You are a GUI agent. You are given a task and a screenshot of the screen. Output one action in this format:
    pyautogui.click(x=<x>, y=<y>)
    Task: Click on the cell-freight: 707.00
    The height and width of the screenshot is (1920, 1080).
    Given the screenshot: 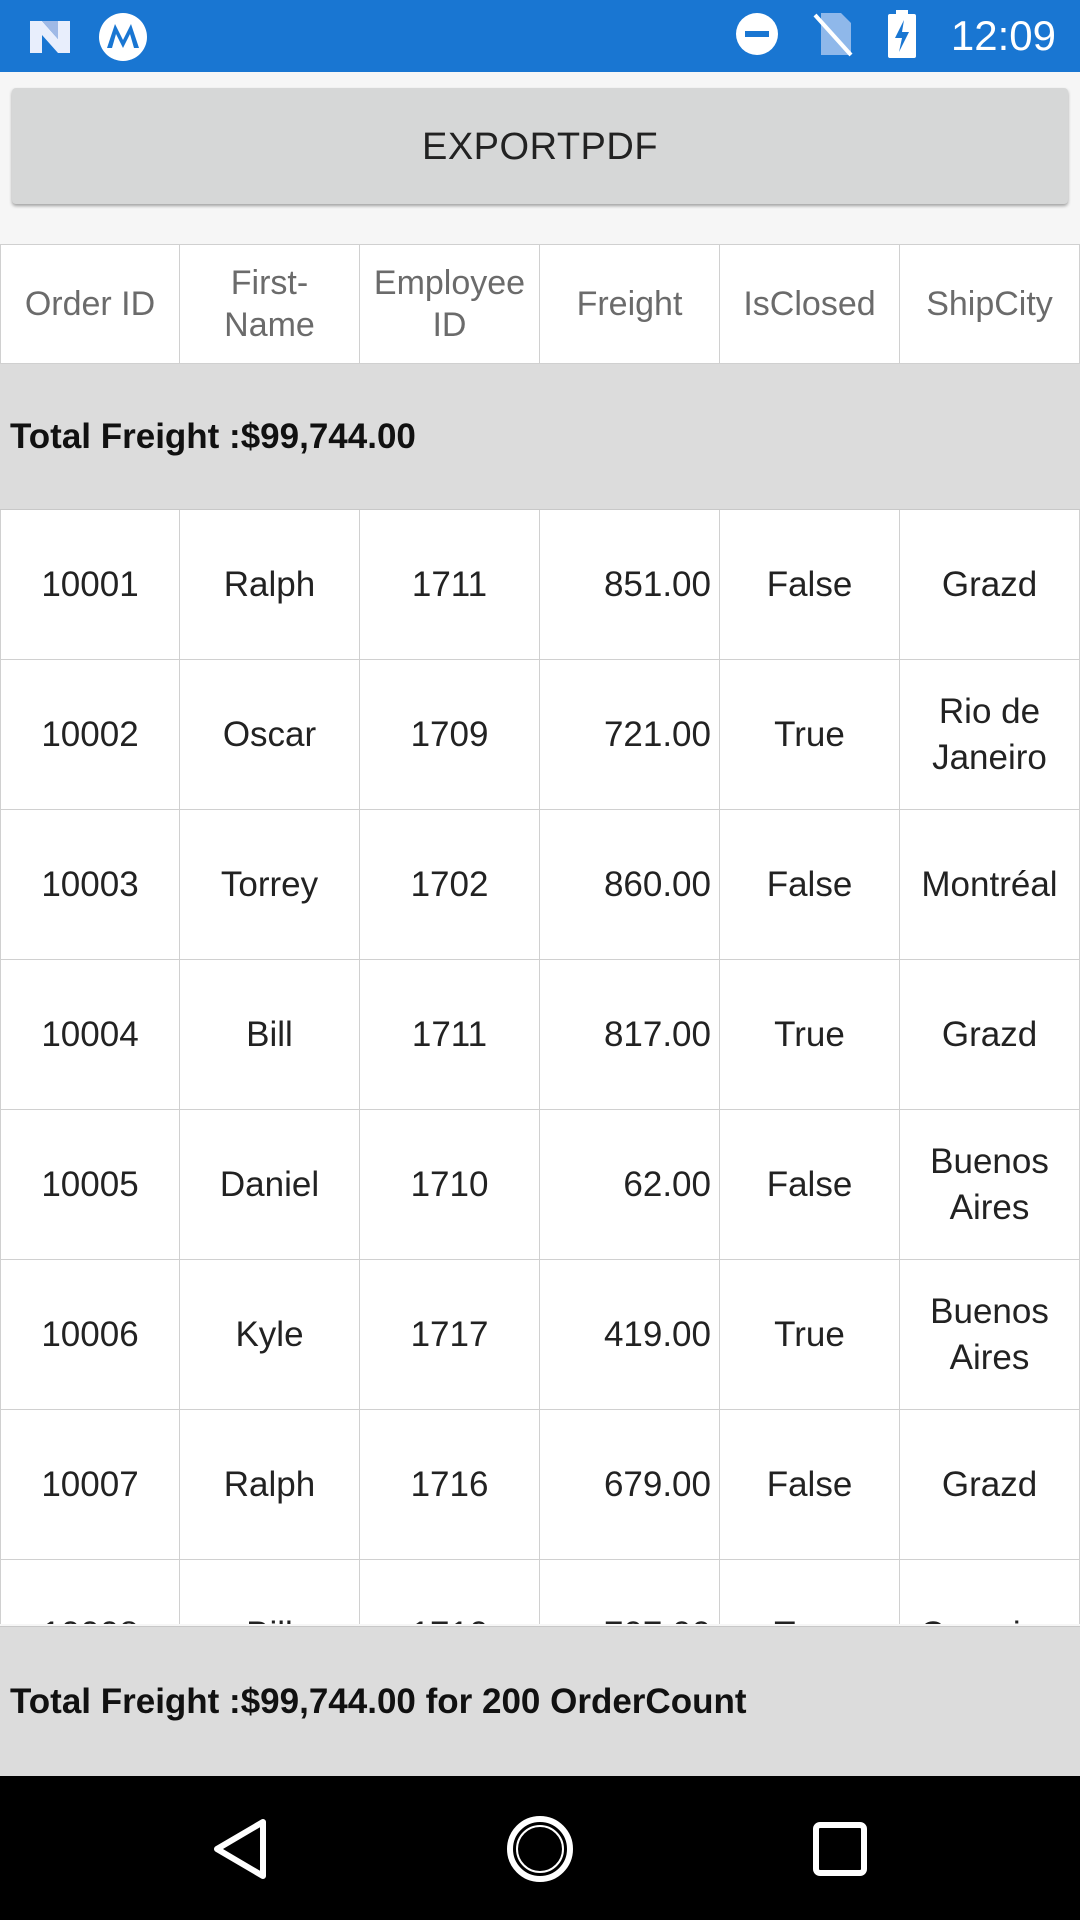 What is the action you would take?
    pyautogui.click(x=630, y=1592)
    